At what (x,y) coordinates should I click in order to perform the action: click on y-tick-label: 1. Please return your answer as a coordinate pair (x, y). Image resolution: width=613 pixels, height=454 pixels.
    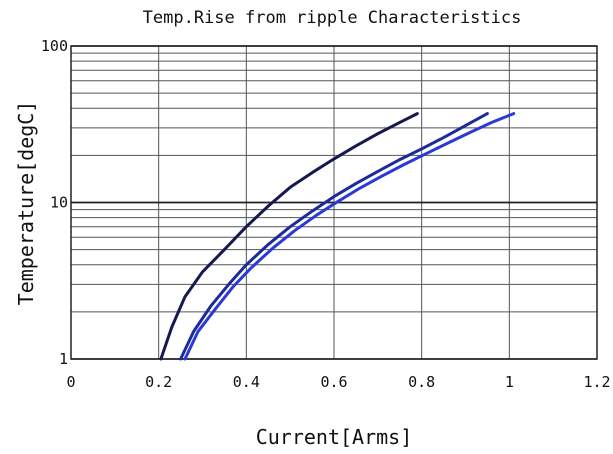
    Looking at the image, I should click on (63, 359).